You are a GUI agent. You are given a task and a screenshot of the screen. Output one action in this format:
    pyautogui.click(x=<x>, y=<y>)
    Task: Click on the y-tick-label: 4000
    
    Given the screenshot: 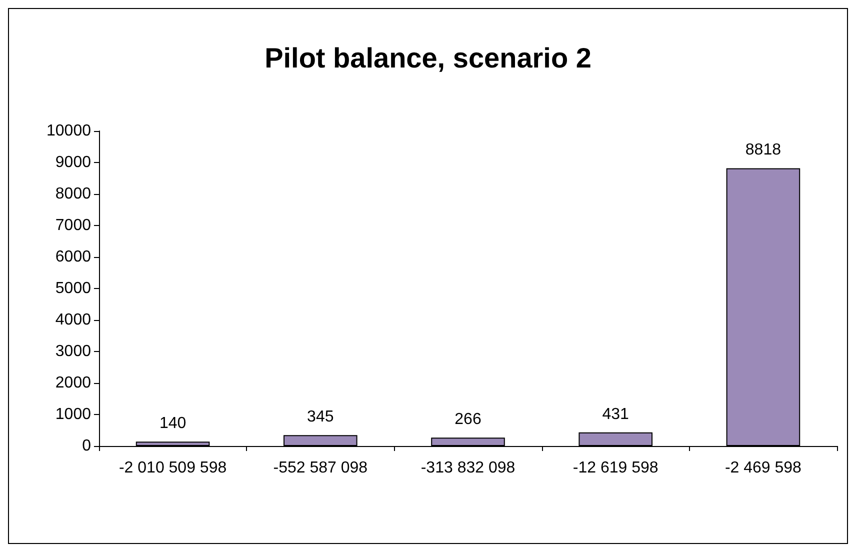 What is the action you would take?
    pyautogui.click(x=73, y=320)
    